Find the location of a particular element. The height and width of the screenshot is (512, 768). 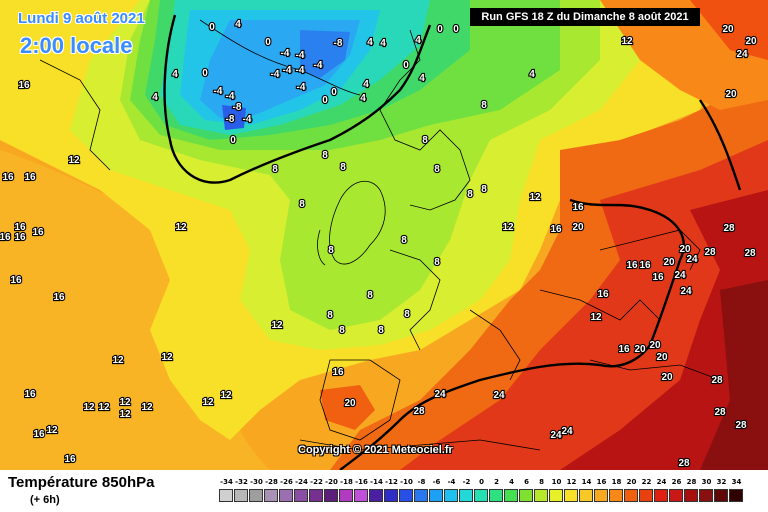

isotherm-20-east is located at coordinates (720, 145).